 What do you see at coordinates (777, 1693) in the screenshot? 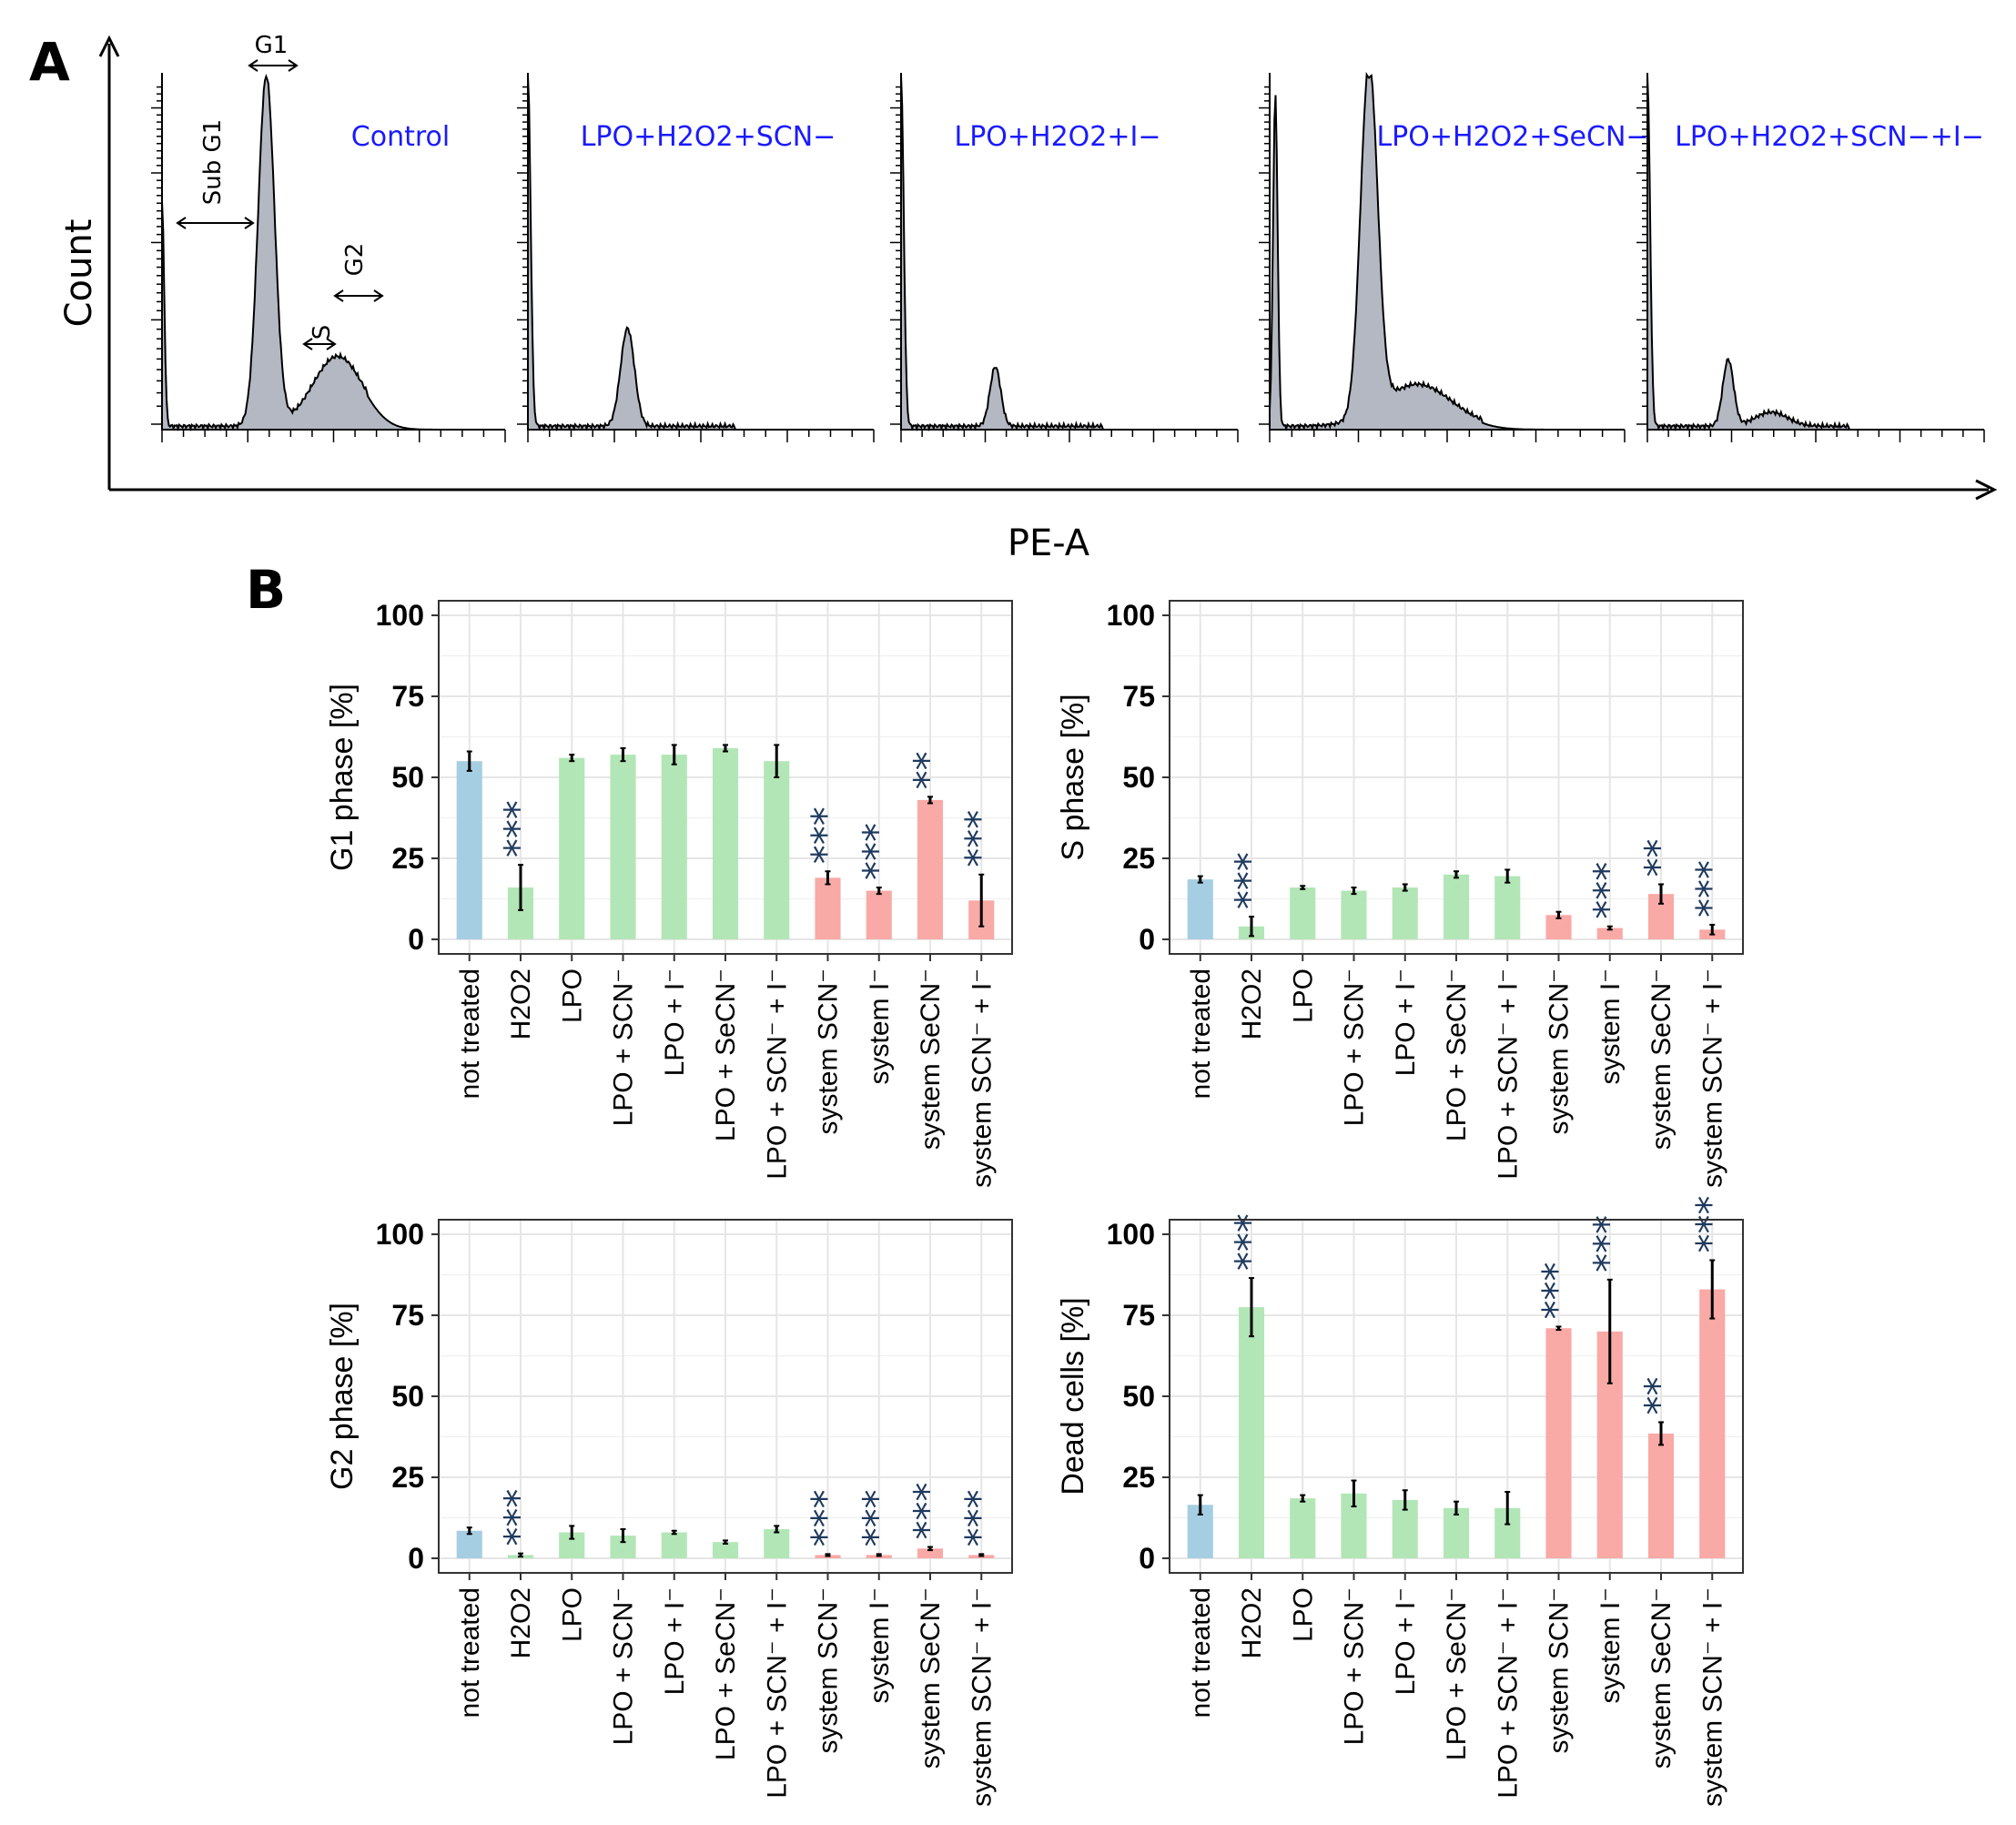
I see `x-tick-label: LPO + SCN⁻ + I⁻` at bounding box center [777, 1693].